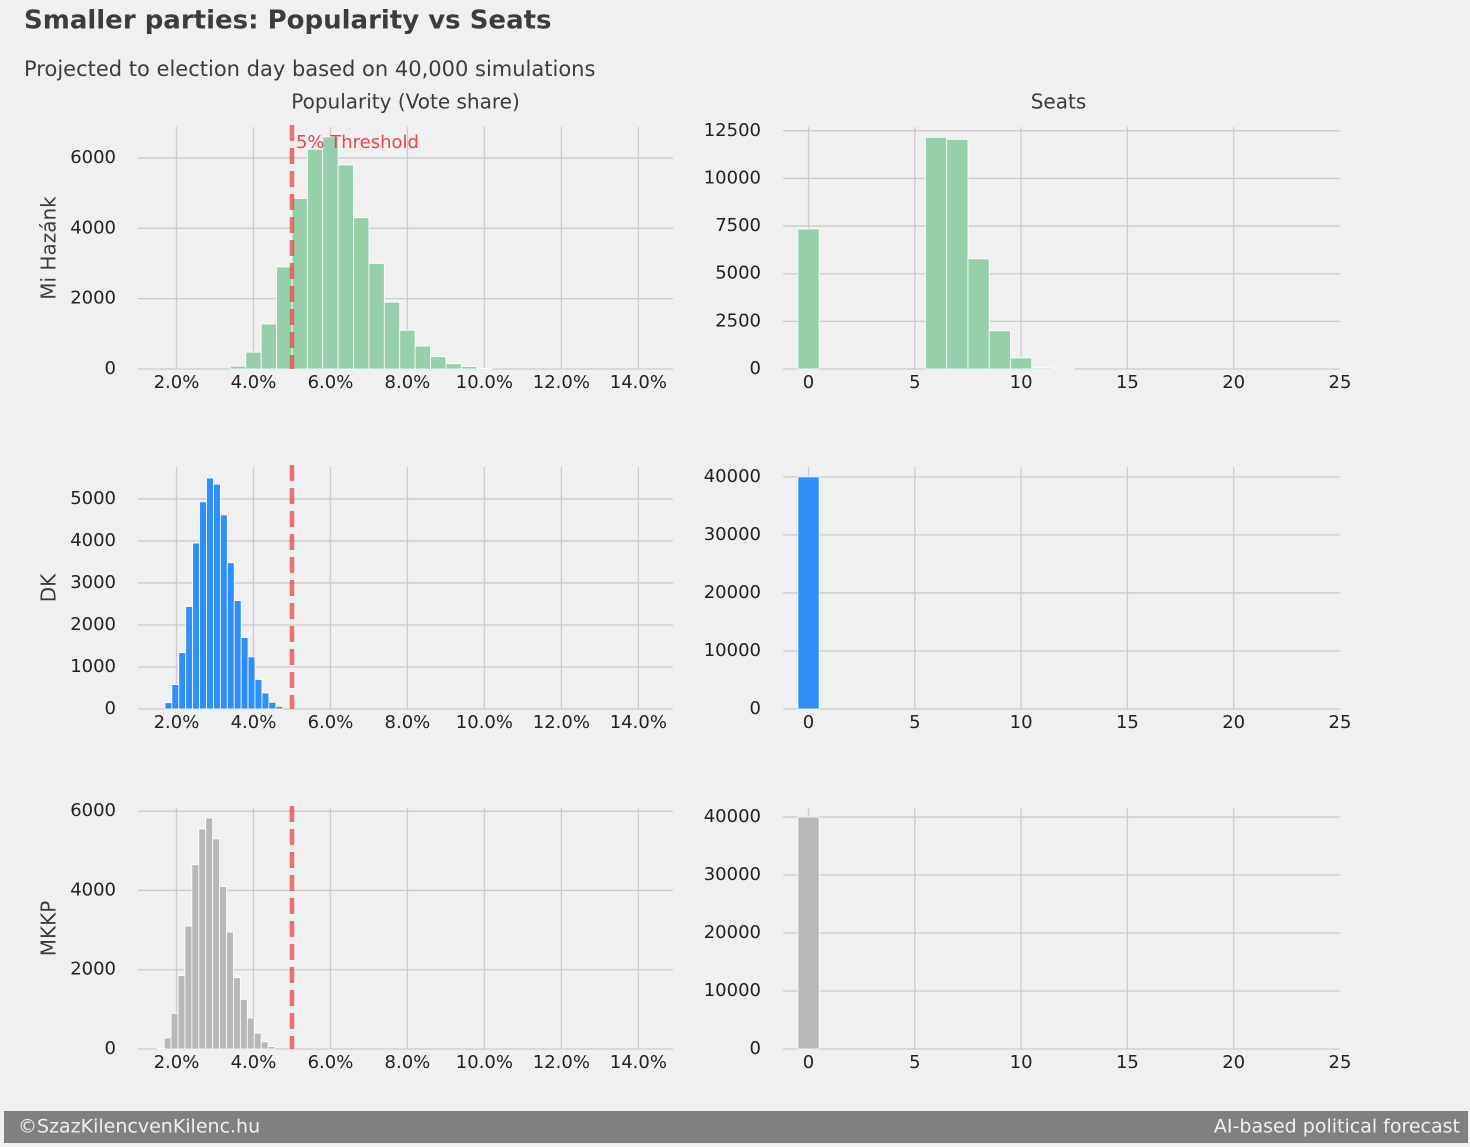 The width and height of the screenshot is (1470, 1147). I want to click on column-title: Seats, so click(1059, 102).